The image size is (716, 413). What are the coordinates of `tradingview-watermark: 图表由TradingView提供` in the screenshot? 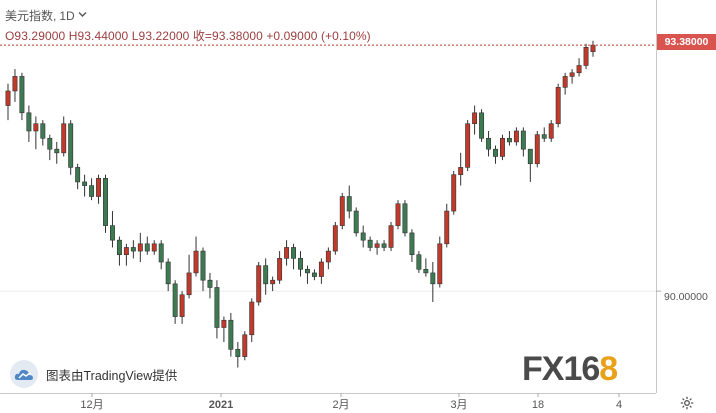 It's located at (93, 374).